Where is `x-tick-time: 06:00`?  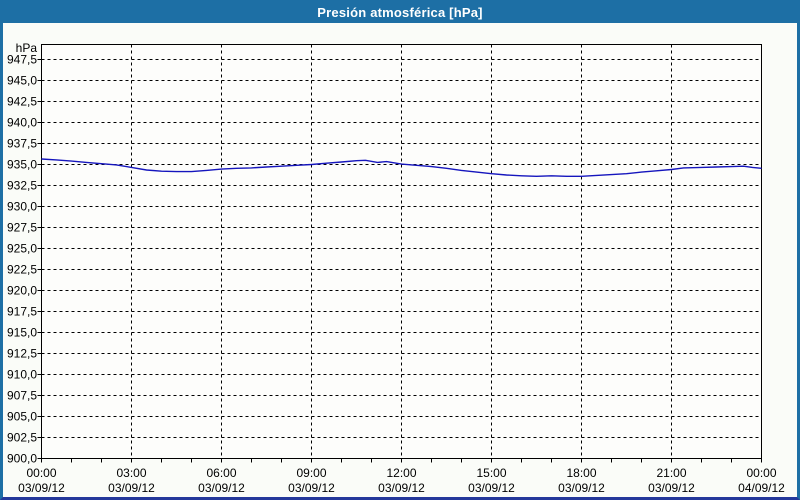 x-tick-time: 06:00 is located at coordinates (221, 473).